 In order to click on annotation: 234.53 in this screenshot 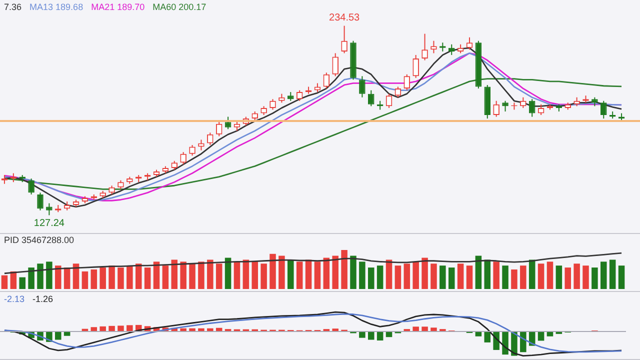, I will do `click(344, 18)`.